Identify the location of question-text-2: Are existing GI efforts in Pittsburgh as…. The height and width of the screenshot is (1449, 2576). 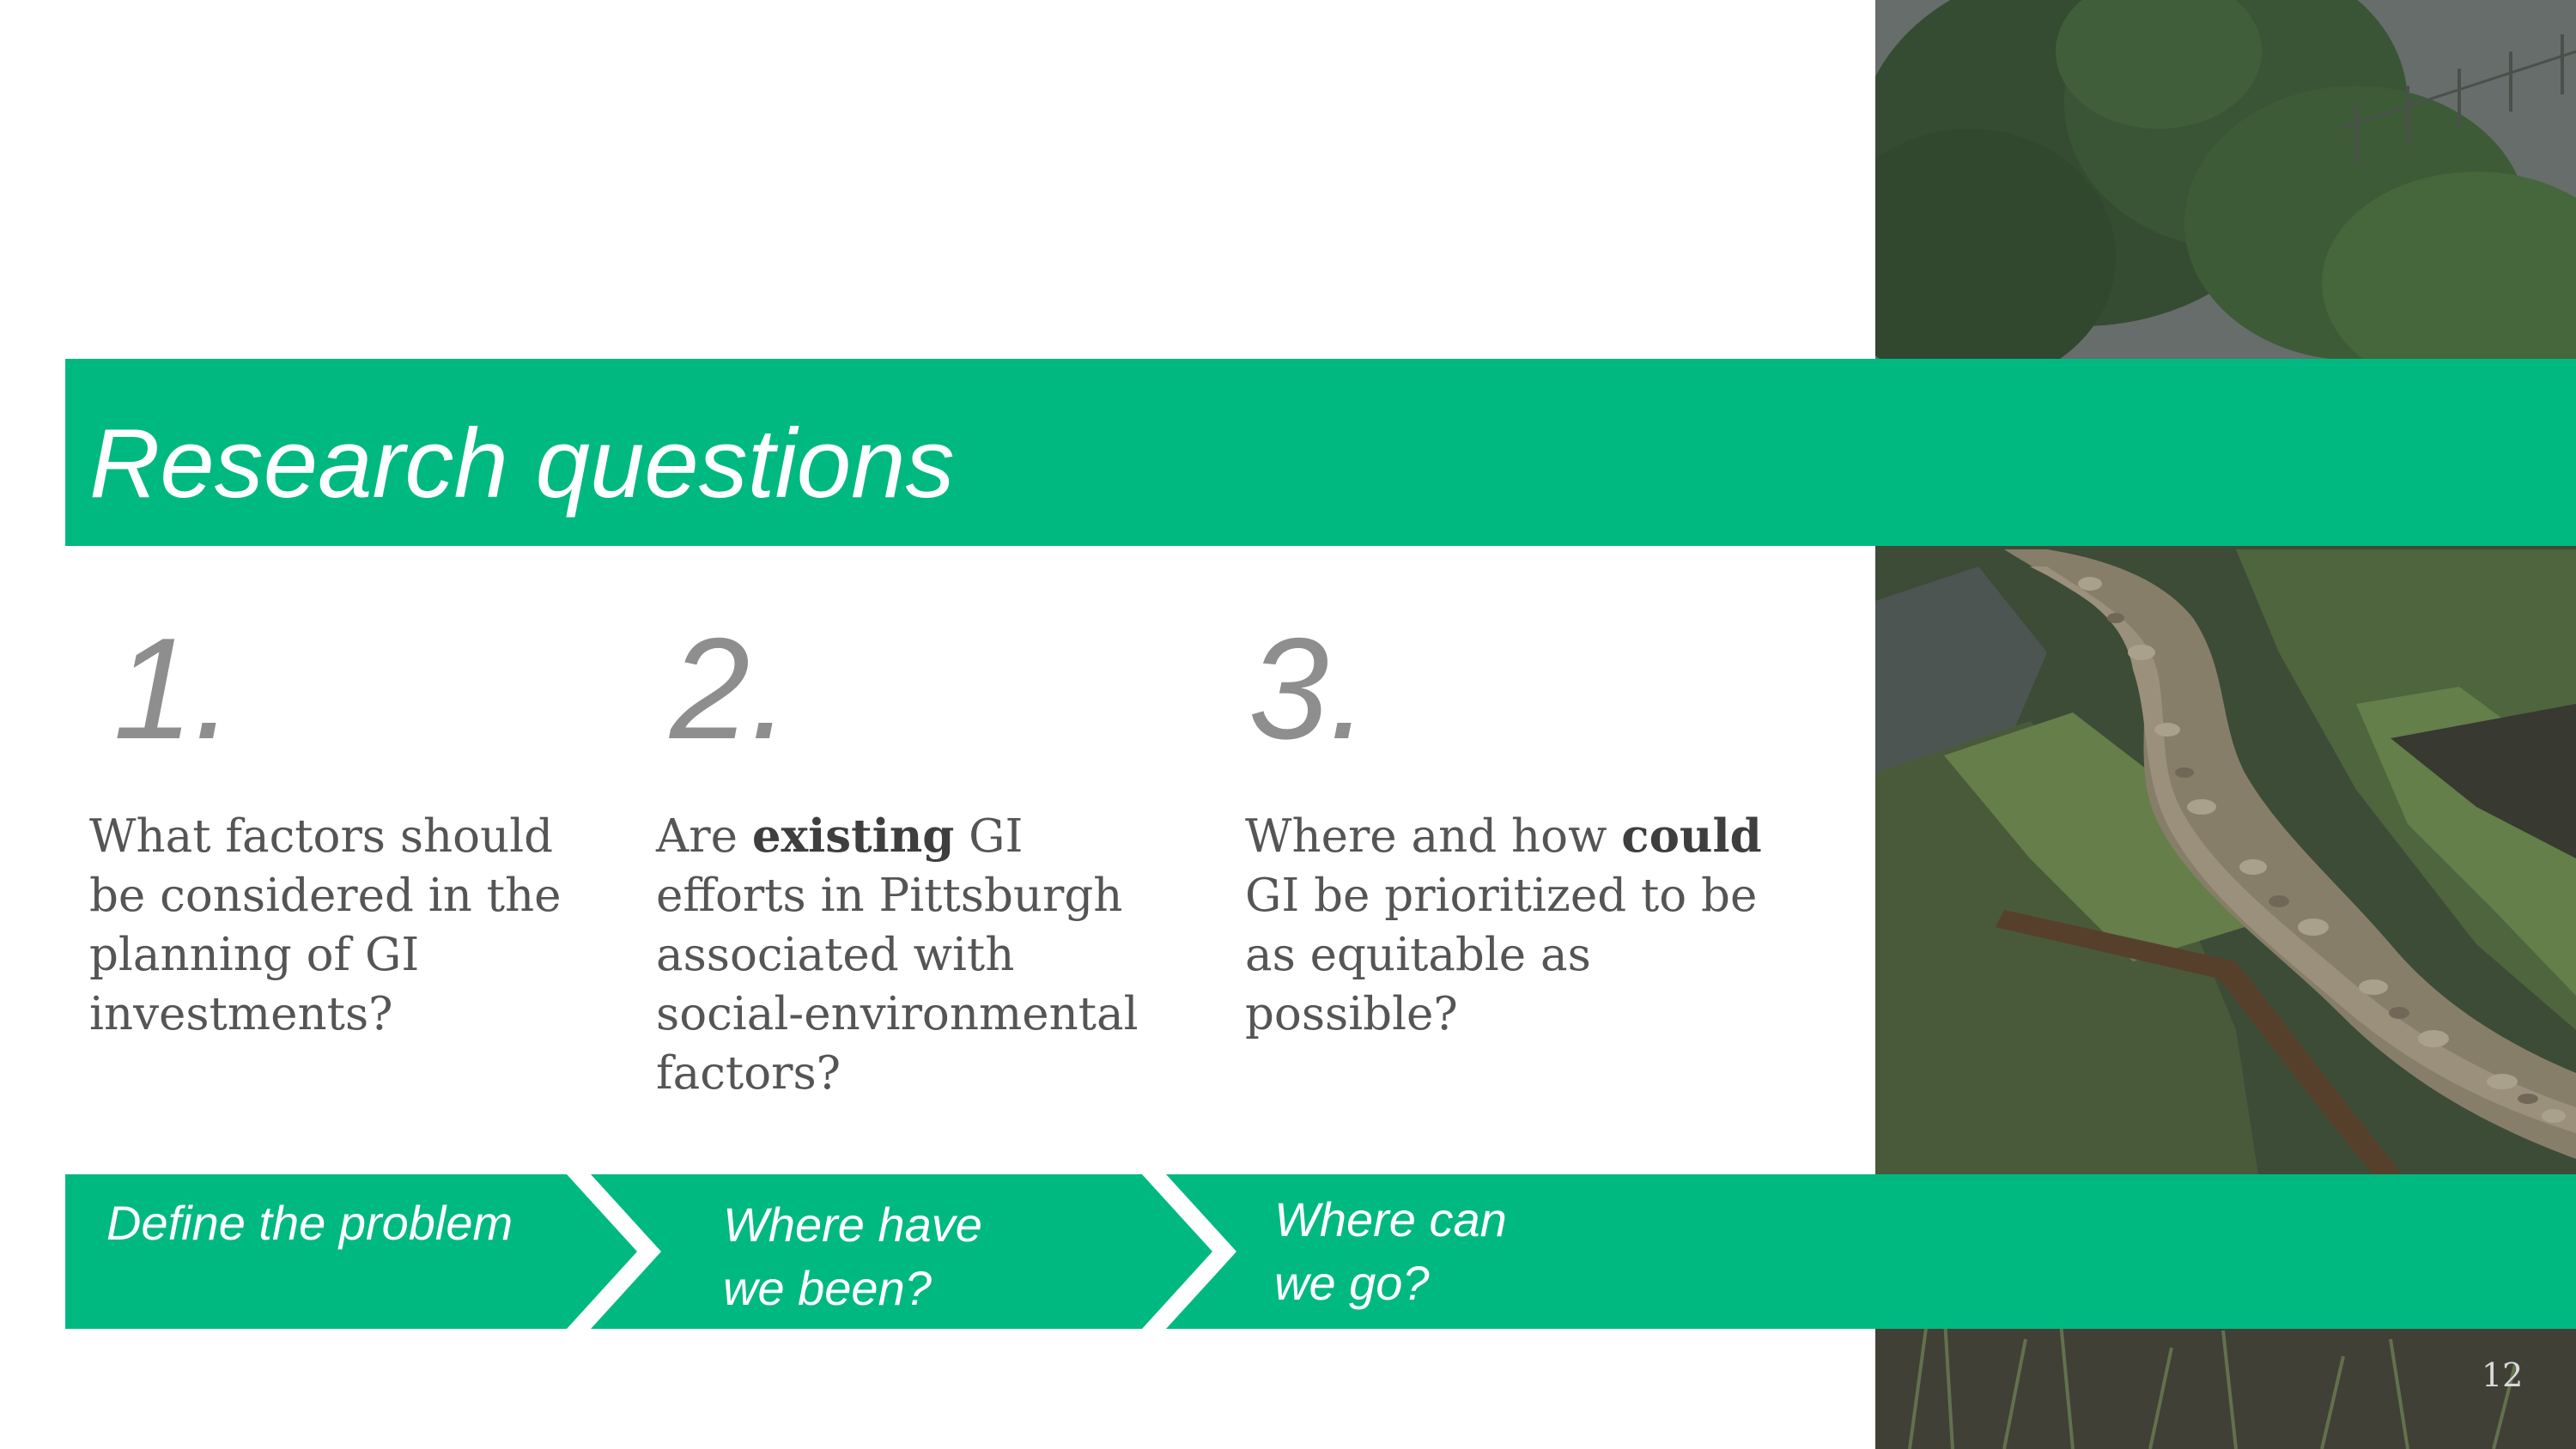
(897, 954).